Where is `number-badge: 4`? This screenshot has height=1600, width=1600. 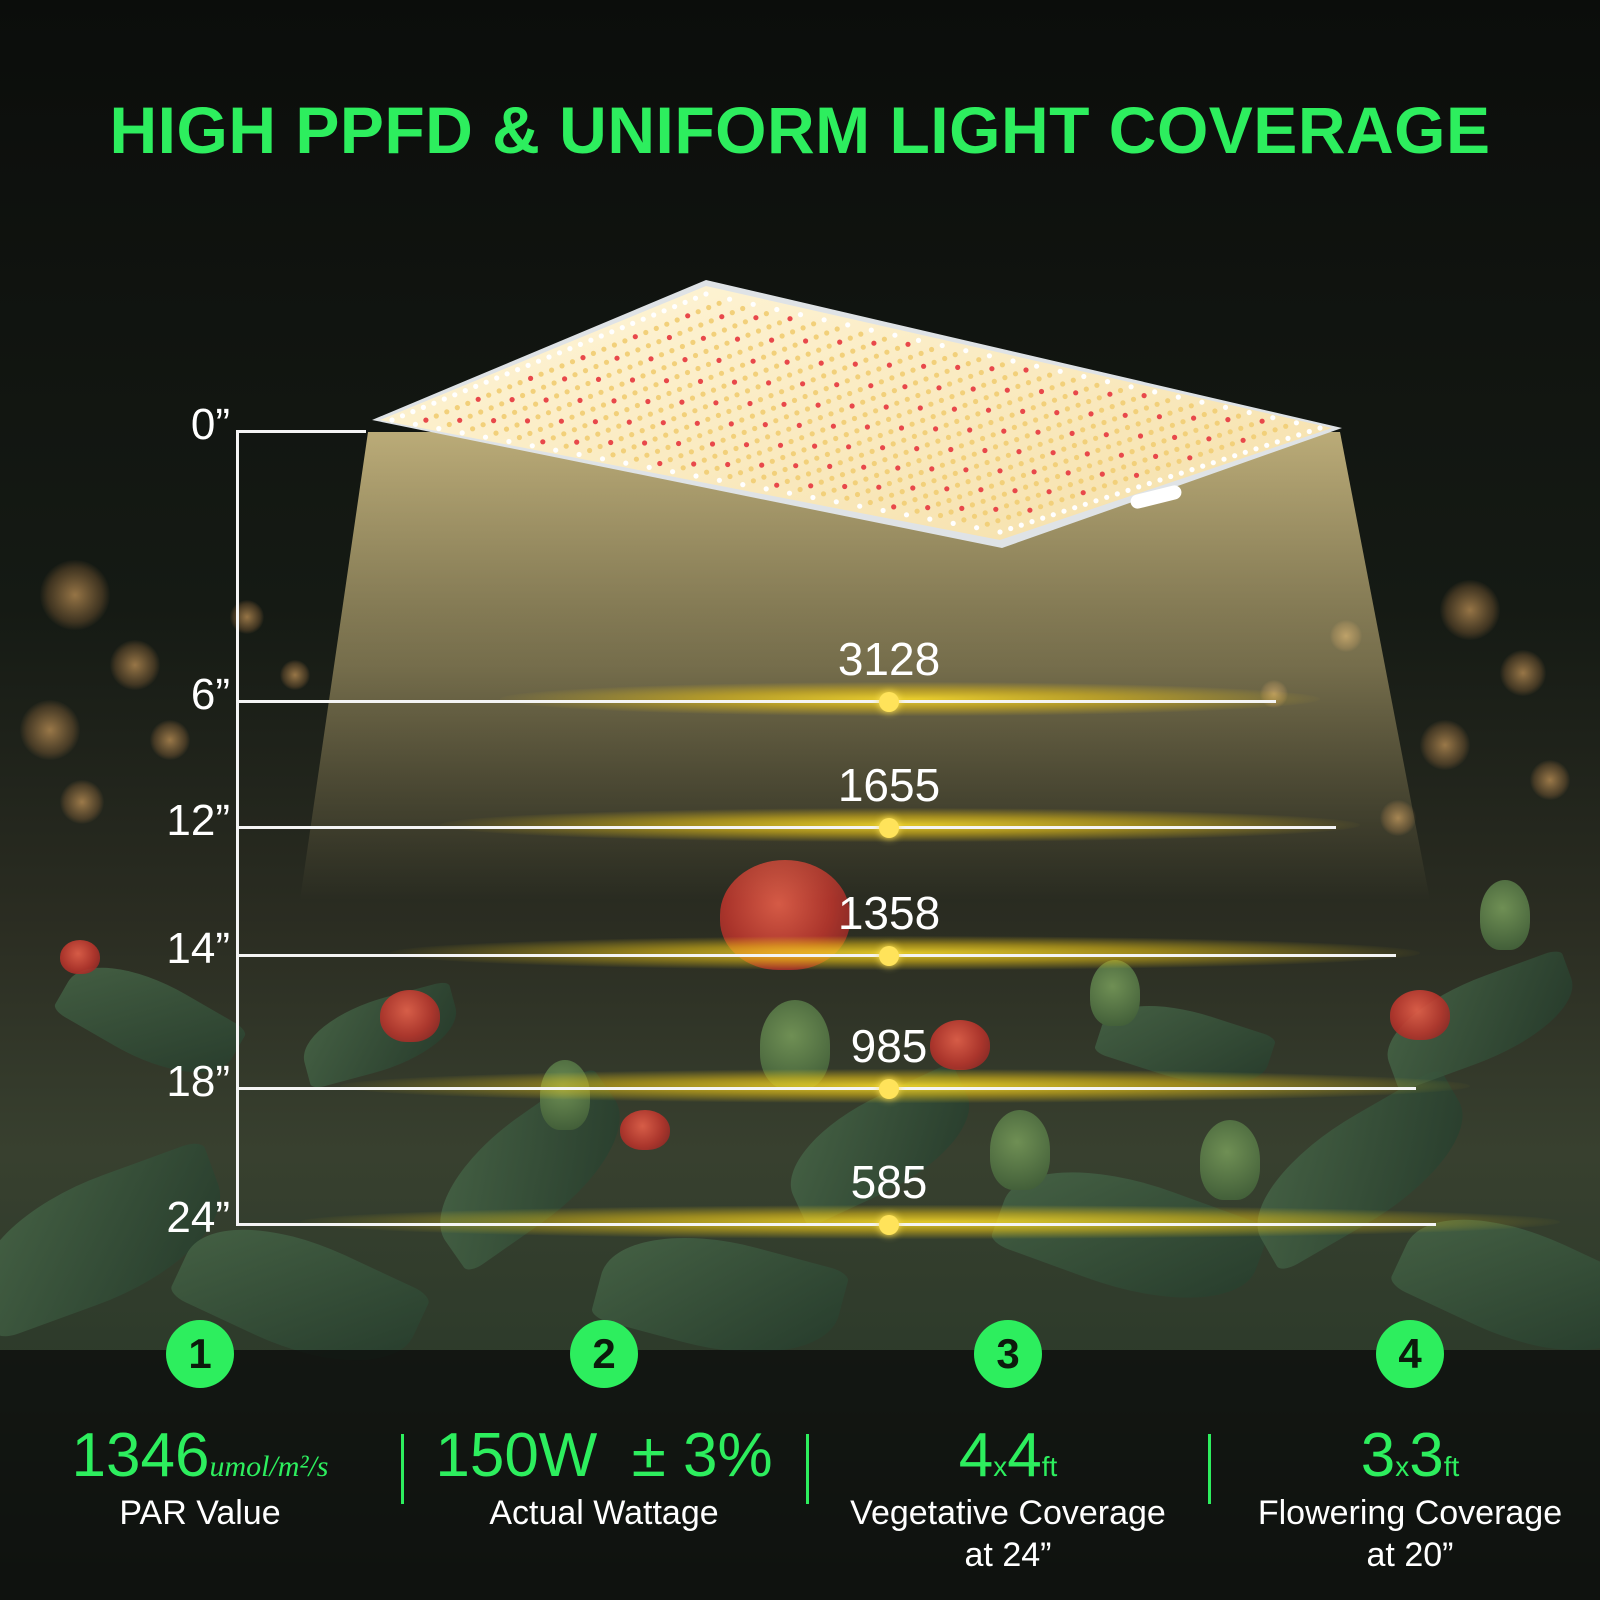
number-badge: 4 is located at coordinates (1410, 1354).